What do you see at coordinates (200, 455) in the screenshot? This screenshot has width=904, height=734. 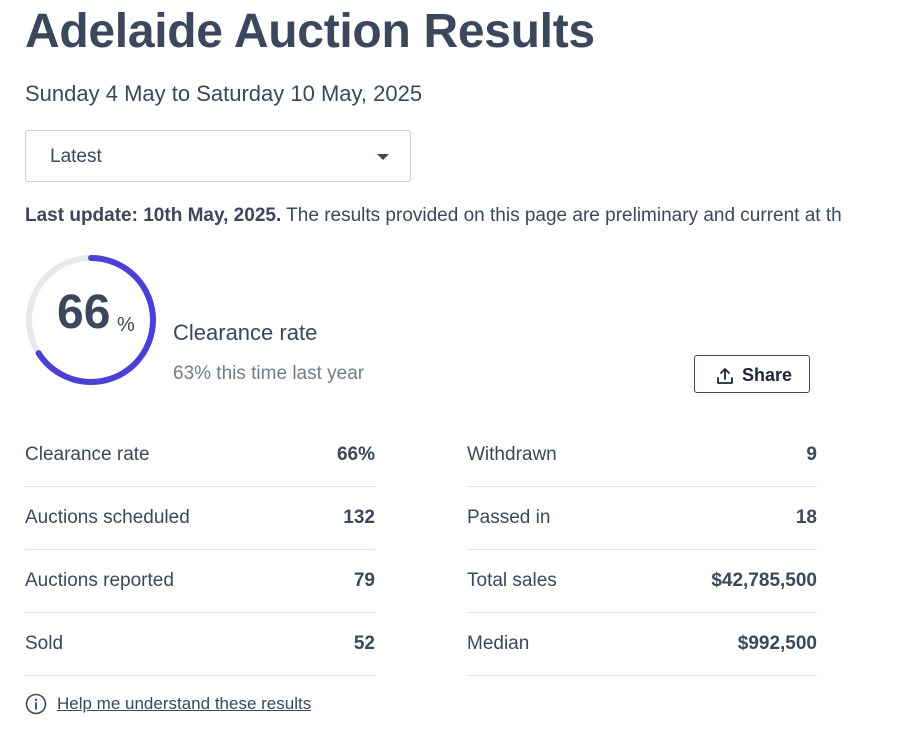 I see `stat-row-clearance-rate: Clearance rate 66%` at bounding box center [200, 455].